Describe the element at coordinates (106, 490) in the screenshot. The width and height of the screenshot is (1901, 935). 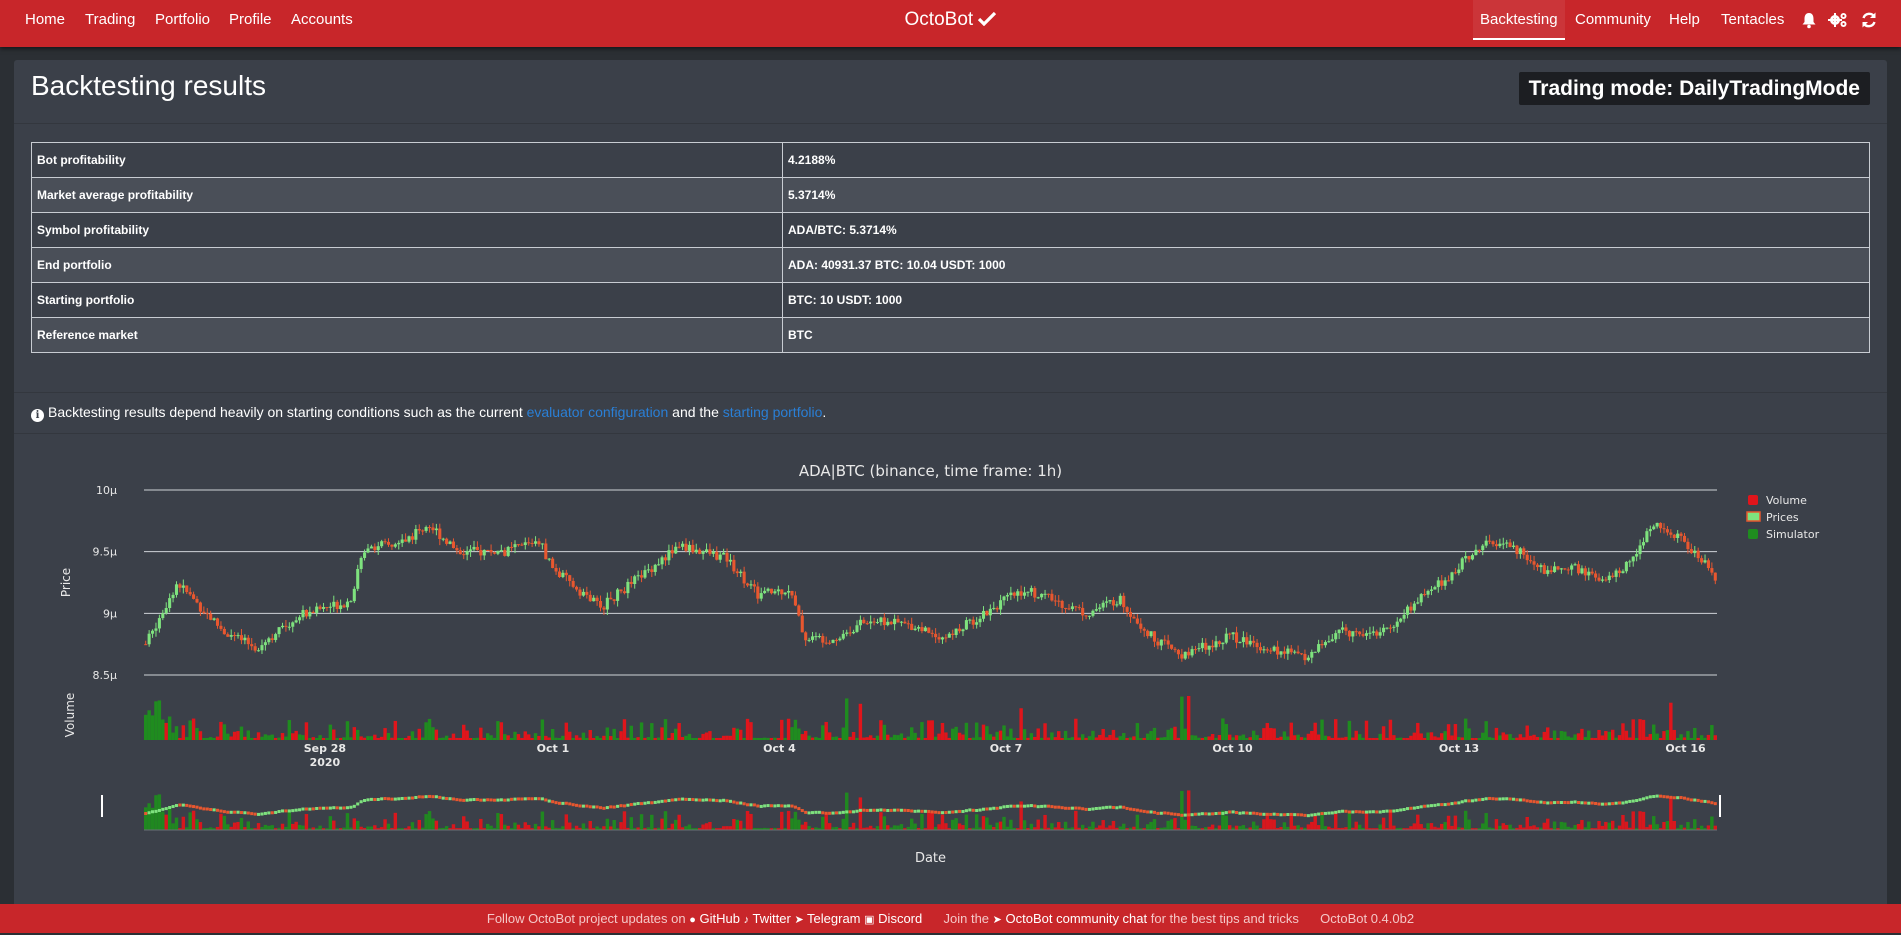
I see `y-tick-label: 10μ` at that location.